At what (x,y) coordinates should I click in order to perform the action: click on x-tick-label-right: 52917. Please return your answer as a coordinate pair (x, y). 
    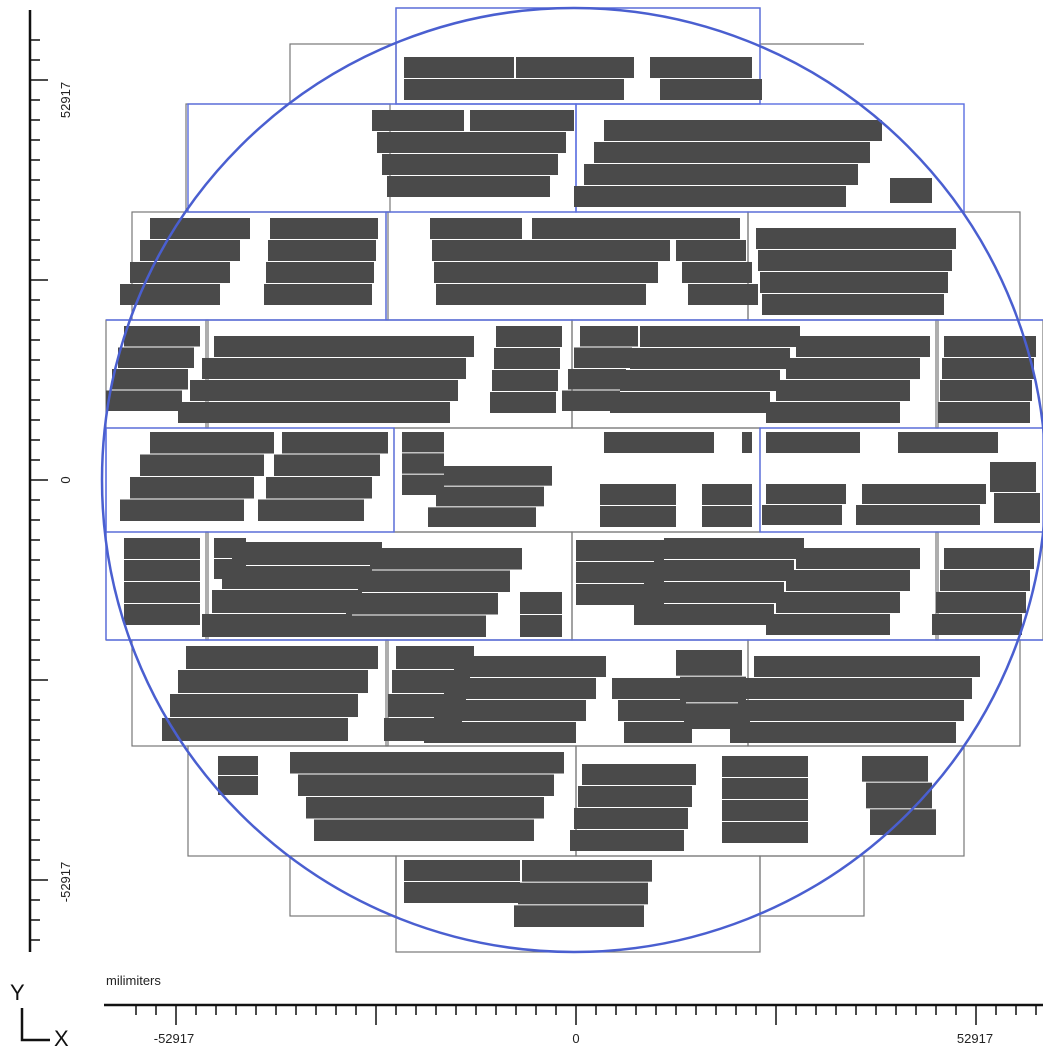
    Looking at the image, I should click on (975, 1038).